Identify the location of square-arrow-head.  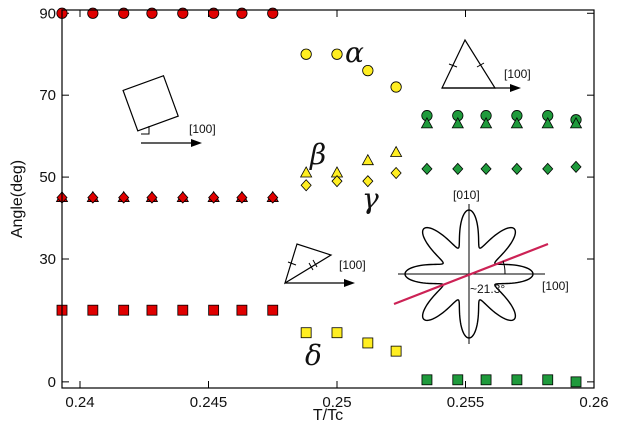
(196, 143).